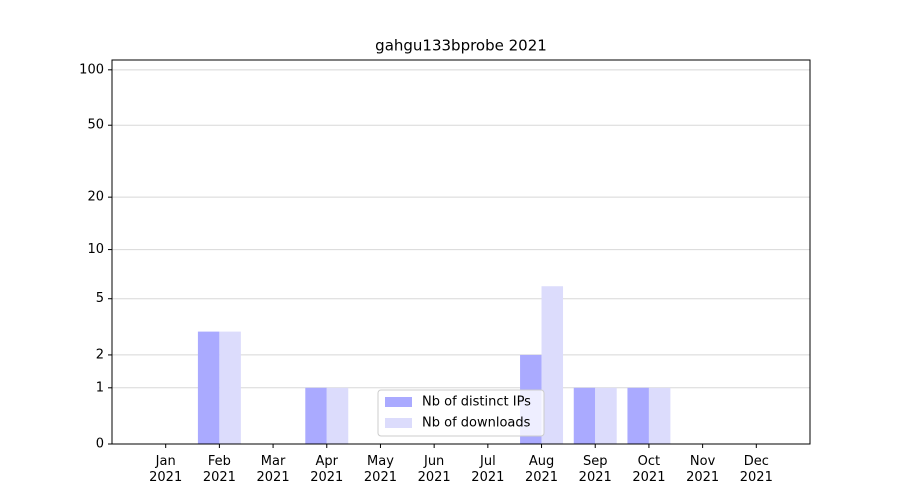 The height and width of the screenshot is (504, 900). I want to click on y-tick-label: 50, so click(95, 125).